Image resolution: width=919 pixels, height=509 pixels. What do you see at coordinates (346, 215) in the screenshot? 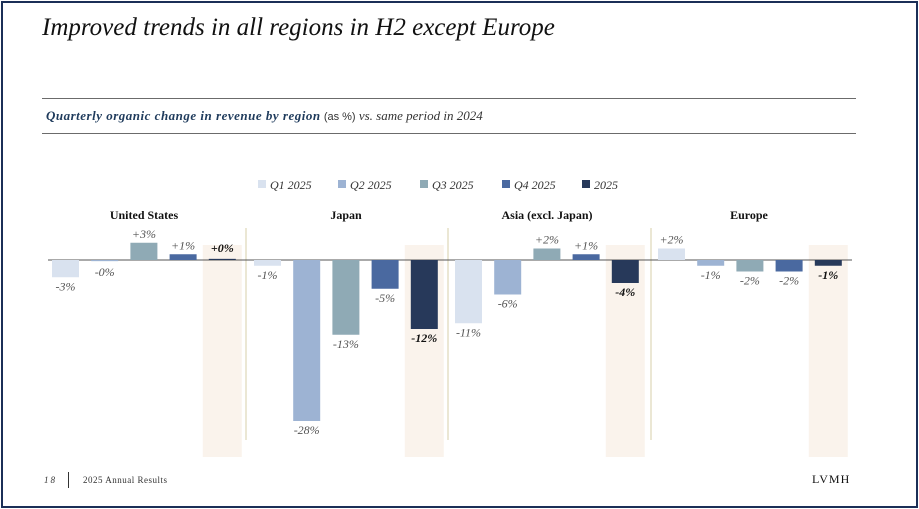
I see `region-label-japan: Japan` at bounding box center [346, 215].